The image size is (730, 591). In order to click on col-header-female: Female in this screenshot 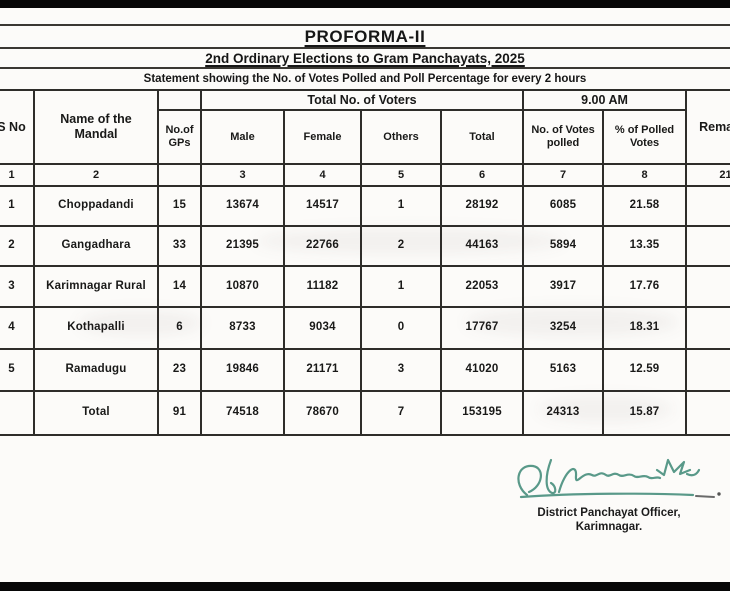, I will do `click(322, 137)`.